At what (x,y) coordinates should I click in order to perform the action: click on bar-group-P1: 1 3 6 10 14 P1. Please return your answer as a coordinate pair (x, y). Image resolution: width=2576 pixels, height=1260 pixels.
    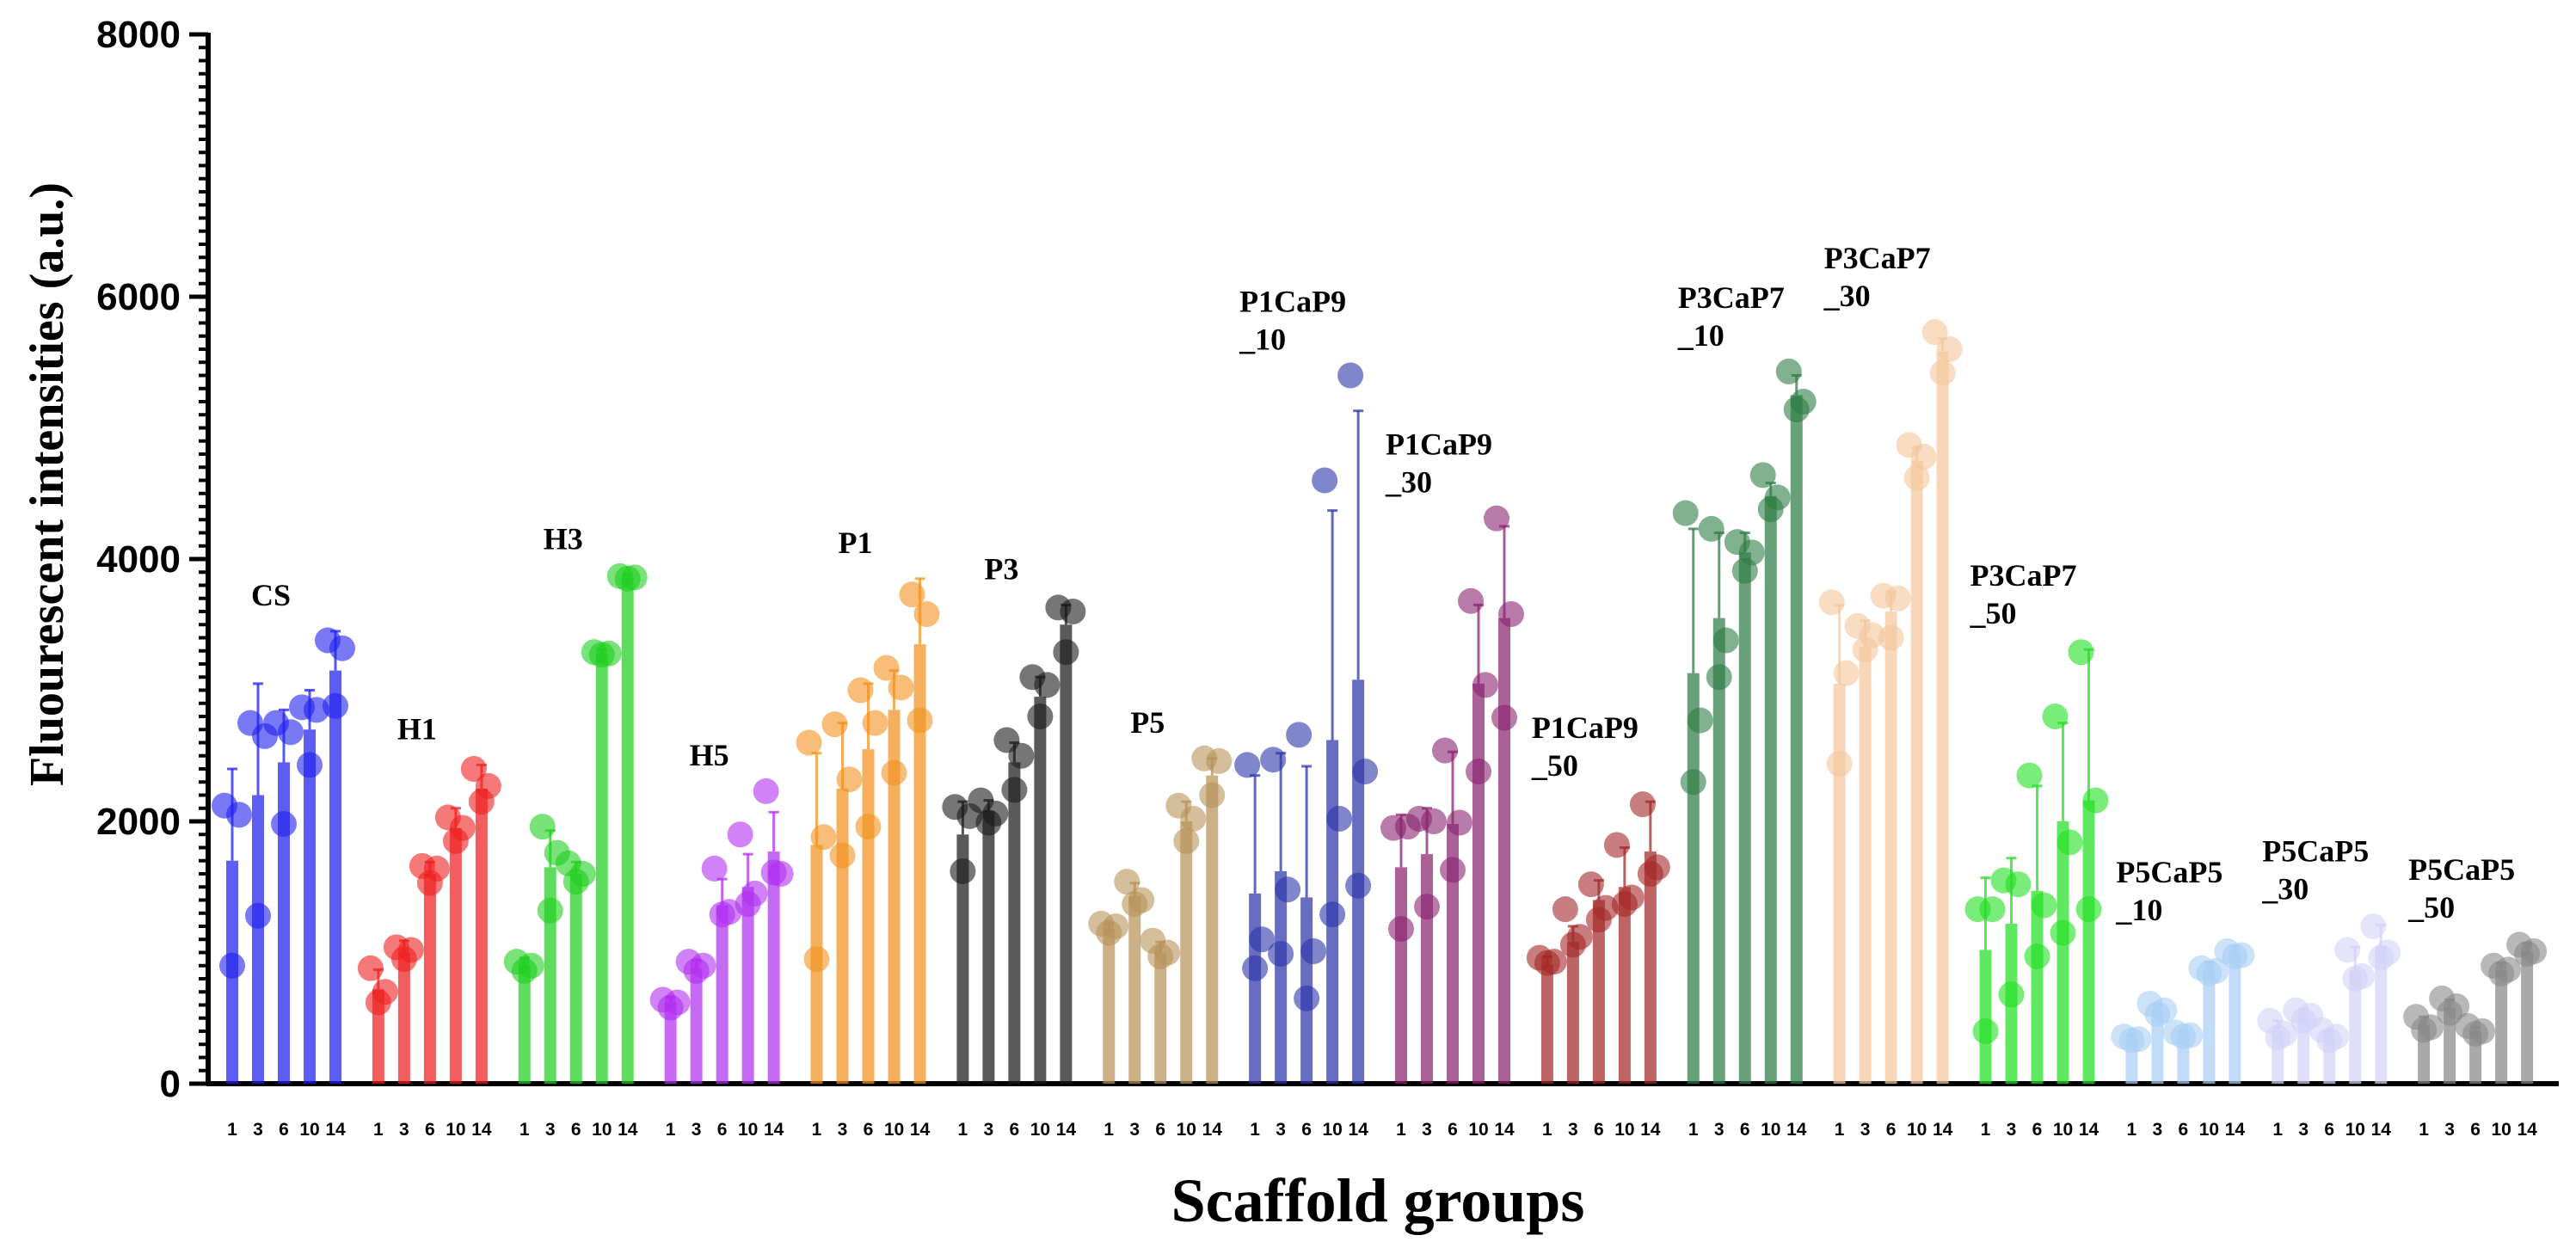
    Looking at the image, I should click on (868, 833).